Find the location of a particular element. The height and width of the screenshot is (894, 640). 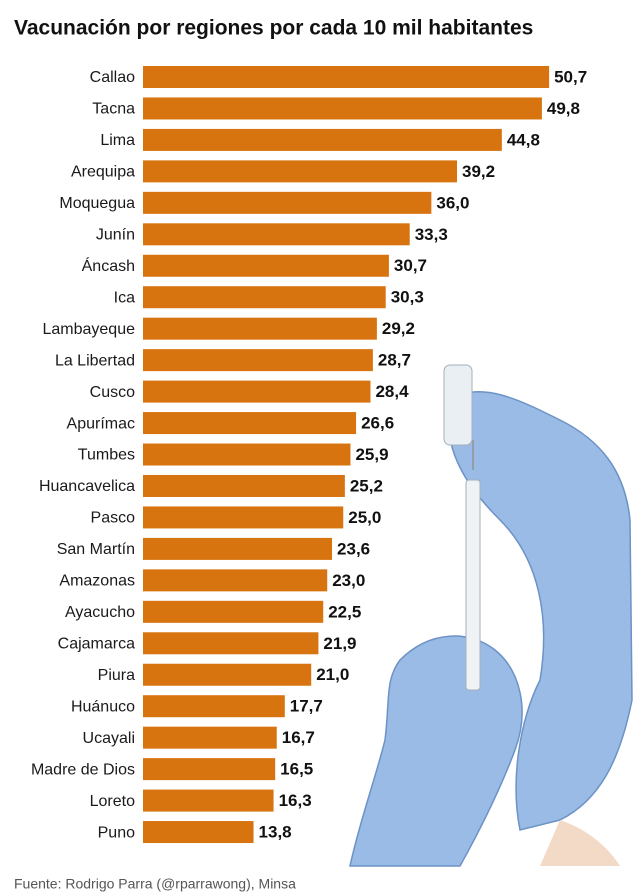

value-label: 30,3 is located at coordinates (407, 297).